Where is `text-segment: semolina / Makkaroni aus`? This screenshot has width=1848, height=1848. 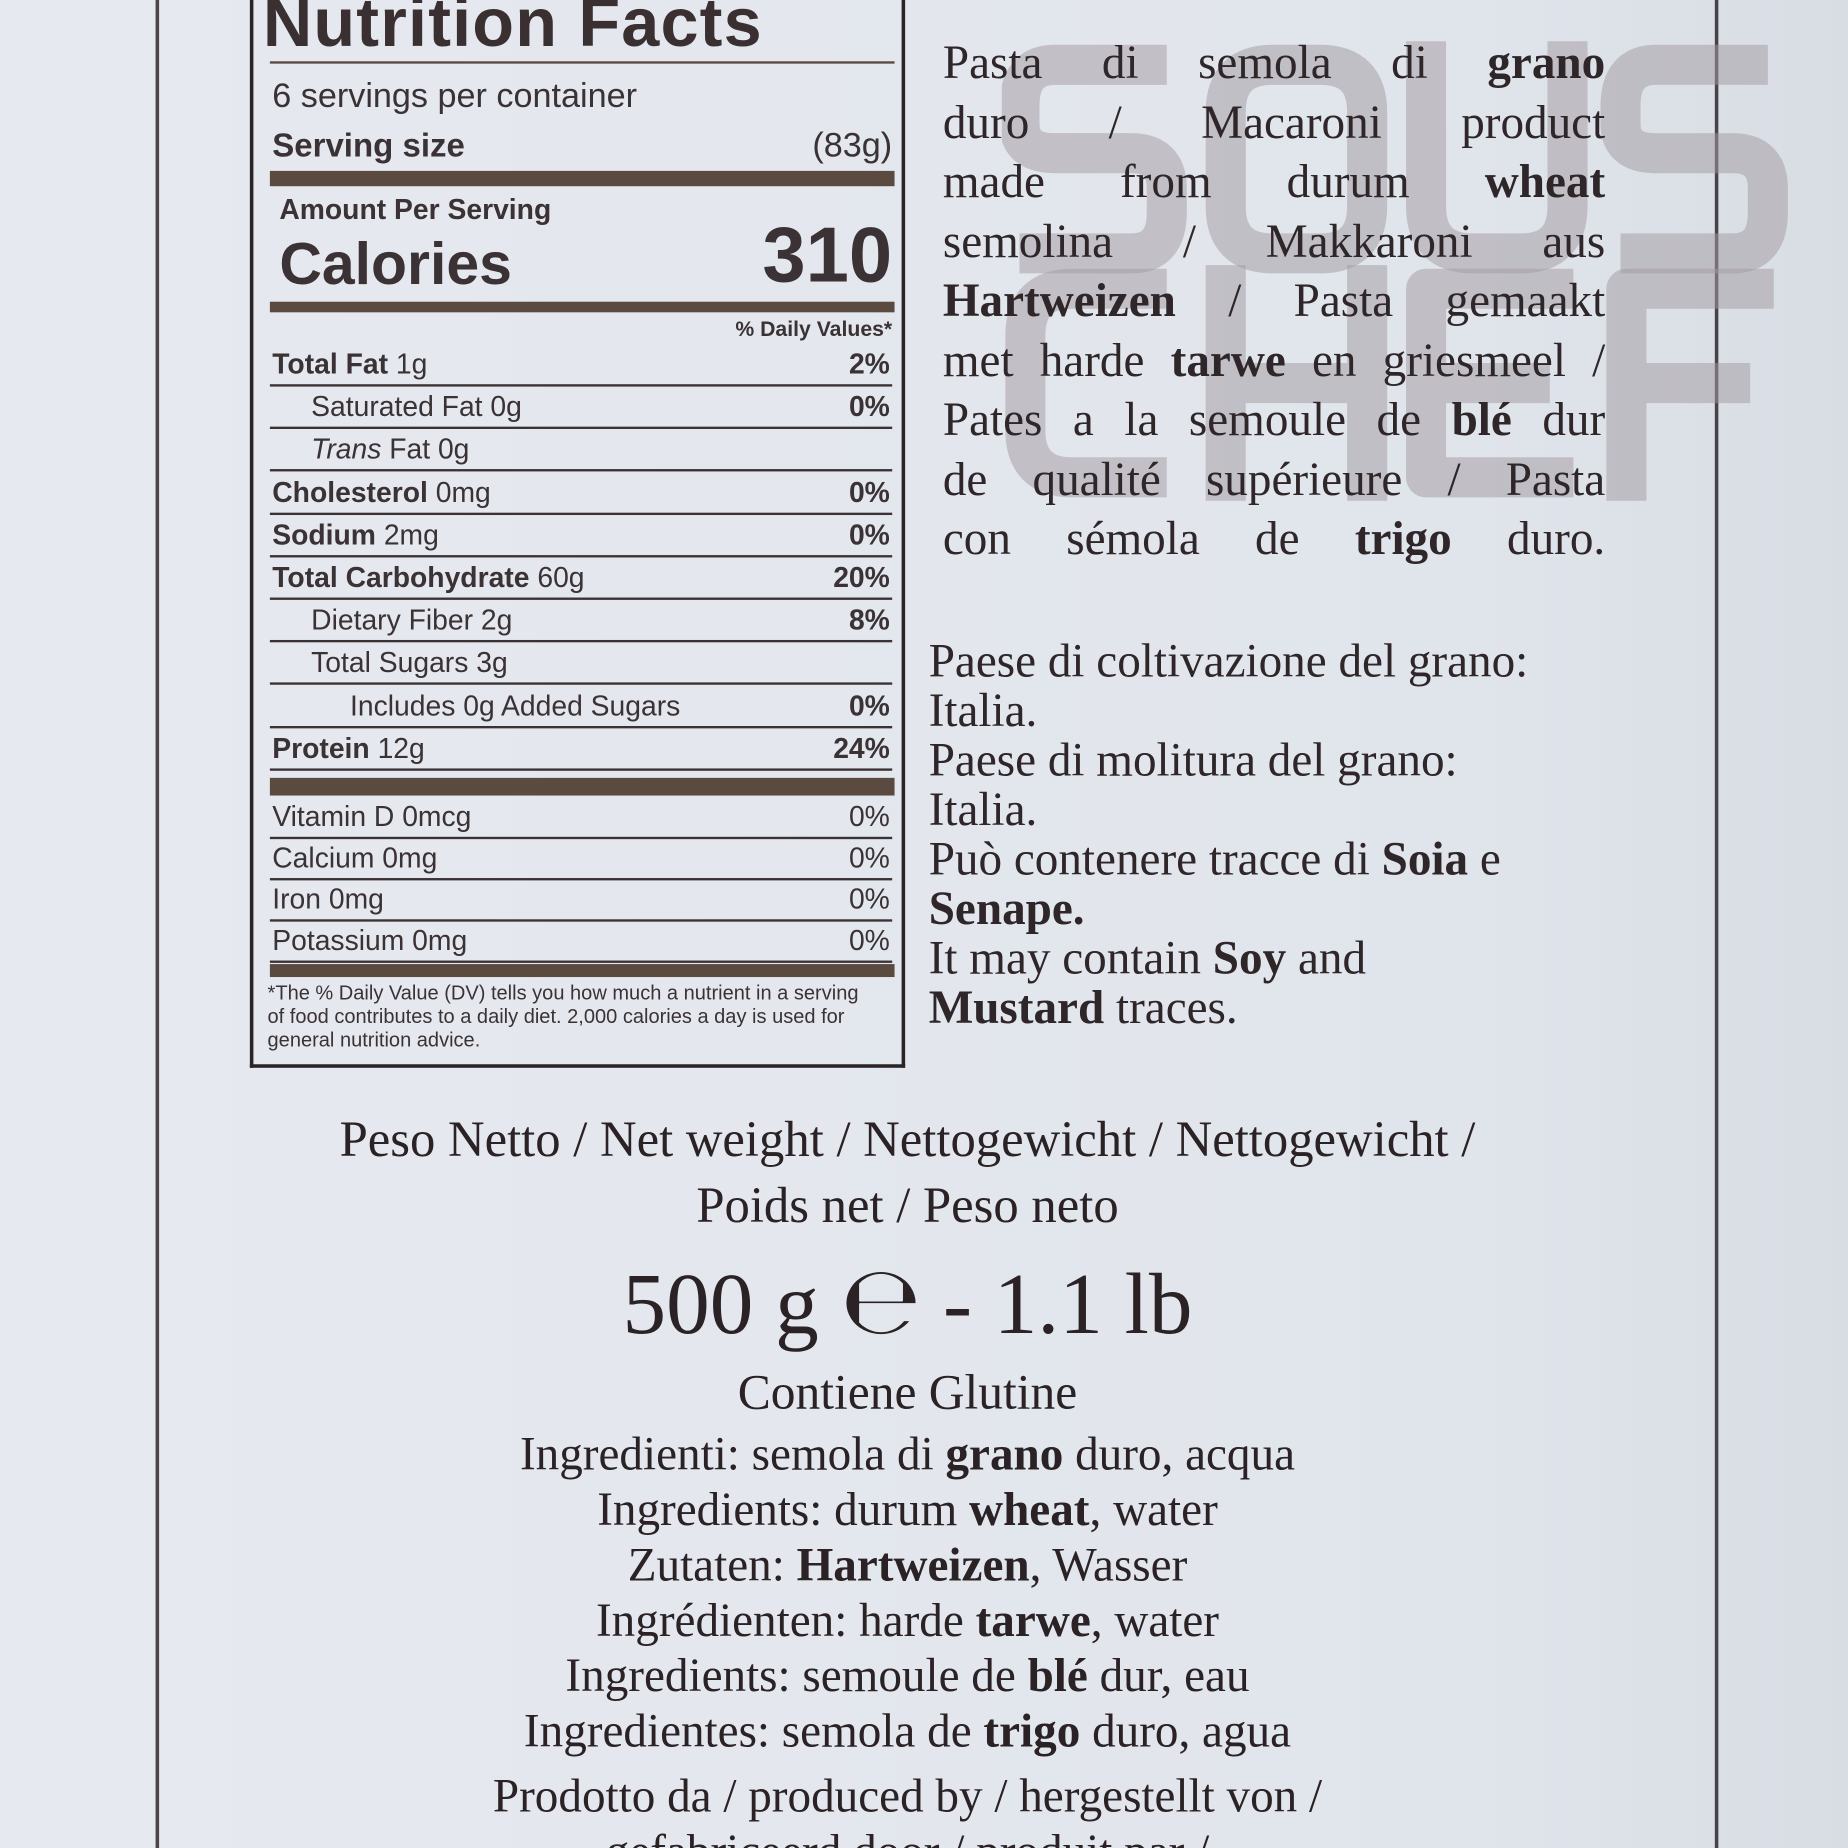
text-segment: semolina / Makkaroni aus is located at coordinates (1274, 240).